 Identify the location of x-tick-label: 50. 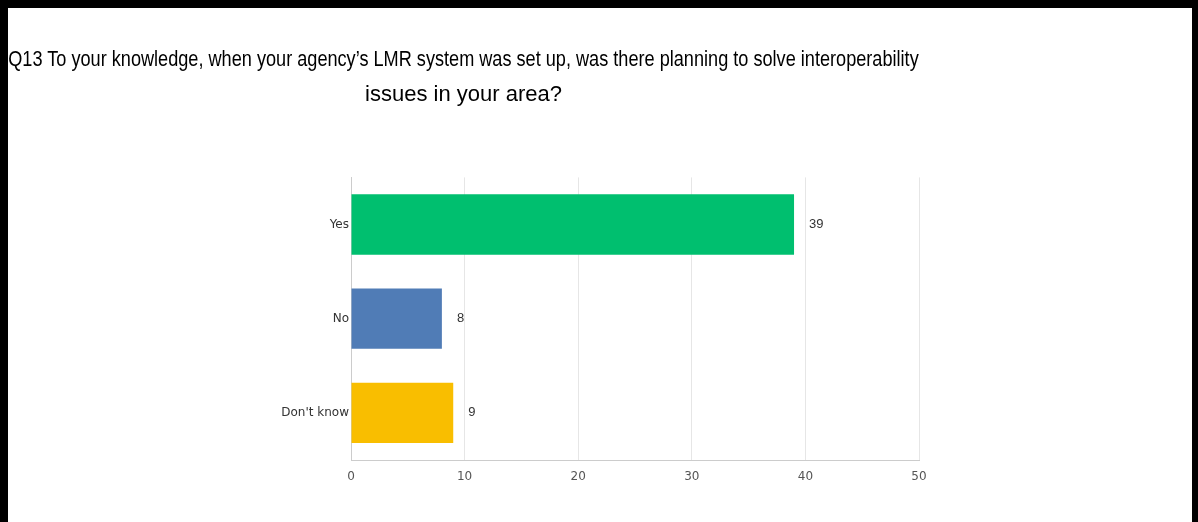
(919, 476).